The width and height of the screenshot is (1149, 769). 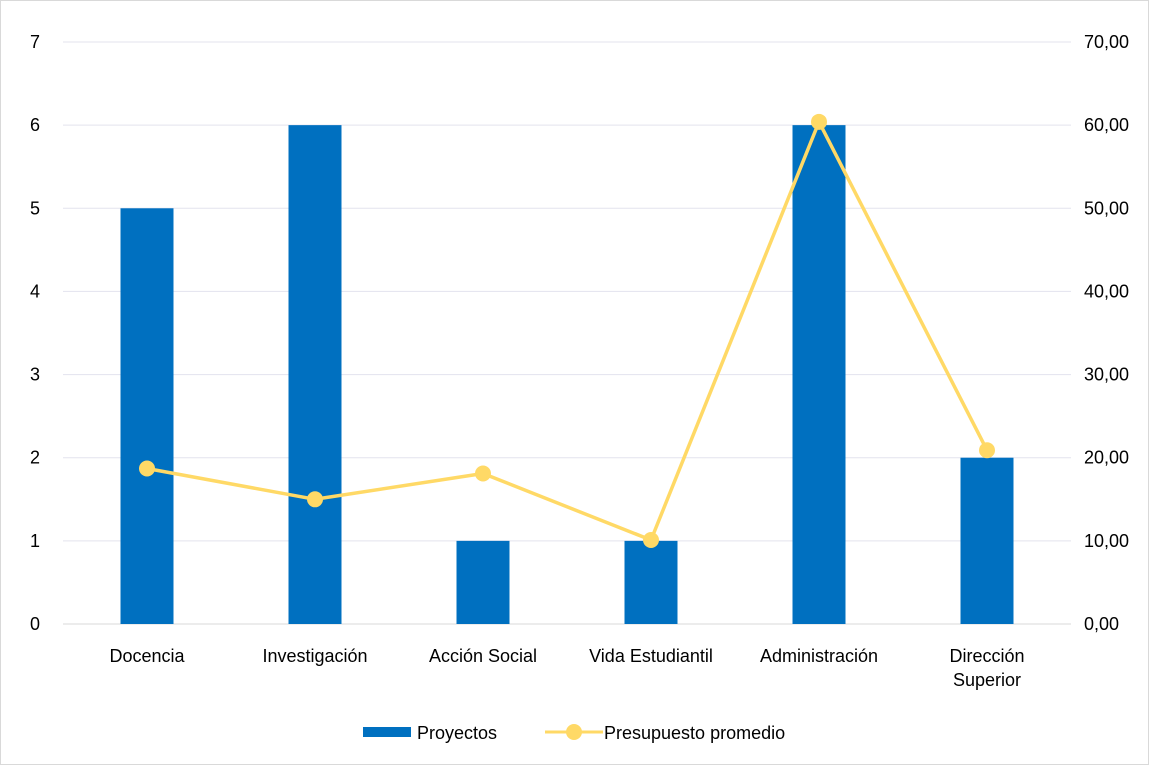 What do you see at coordinates (35, 42) in the screenshot?
I see `left-axis-tick-label: 7` at bounding box center [35, 42].